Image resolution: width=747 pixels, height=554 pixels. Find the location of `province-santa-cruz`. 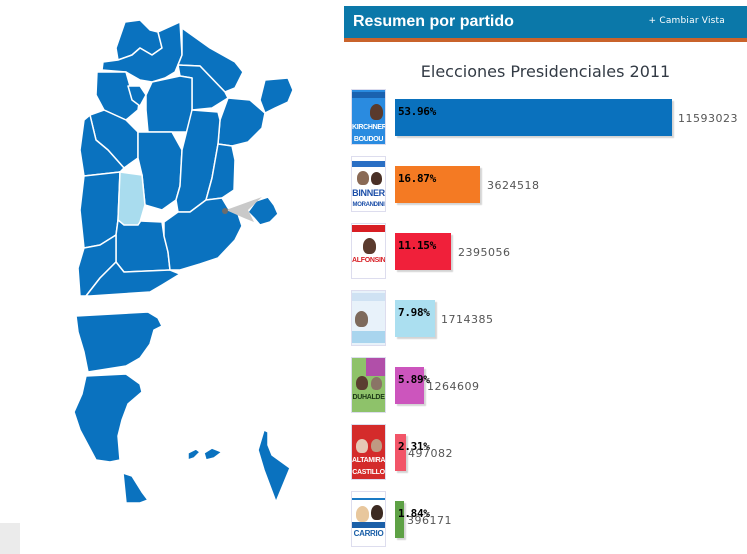

province-santa-cruz is located at coordinates (108, 418).